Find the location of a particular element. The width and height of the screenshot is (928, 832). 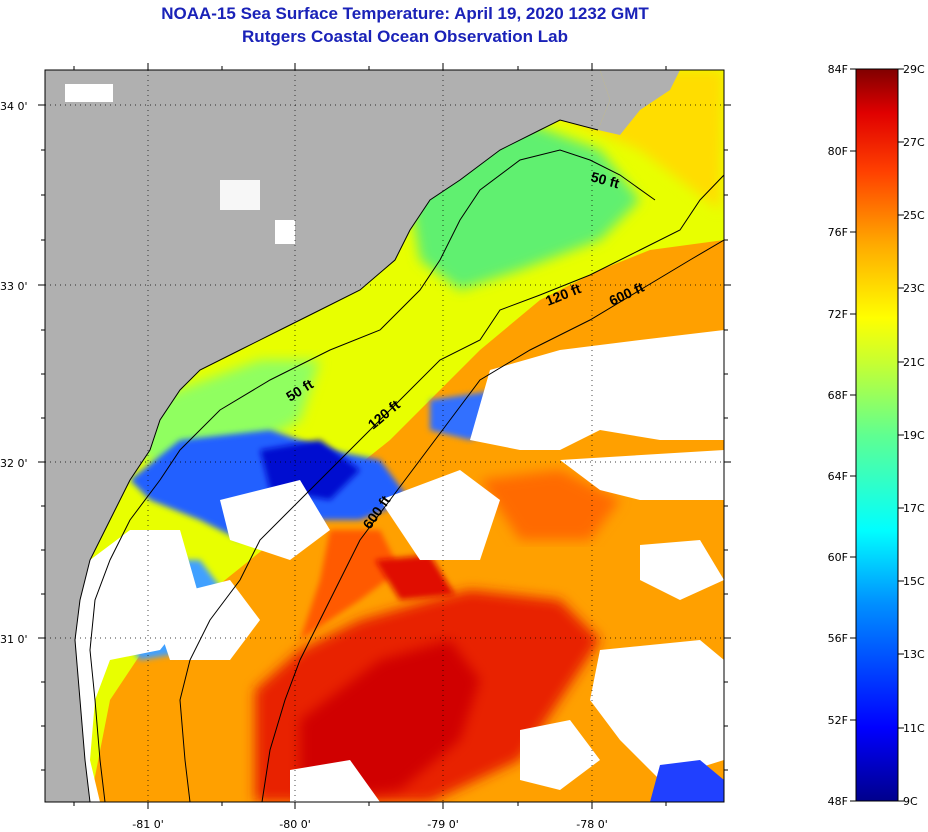

cloud-cover-north is located at coordinates (597, 390).